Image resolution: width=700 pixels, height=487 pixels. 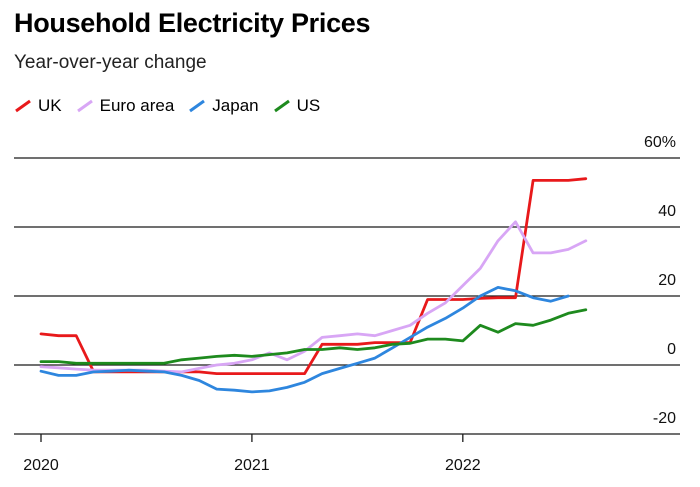 I want to click on legend-item: Euro area, so click(x=125, y=106).